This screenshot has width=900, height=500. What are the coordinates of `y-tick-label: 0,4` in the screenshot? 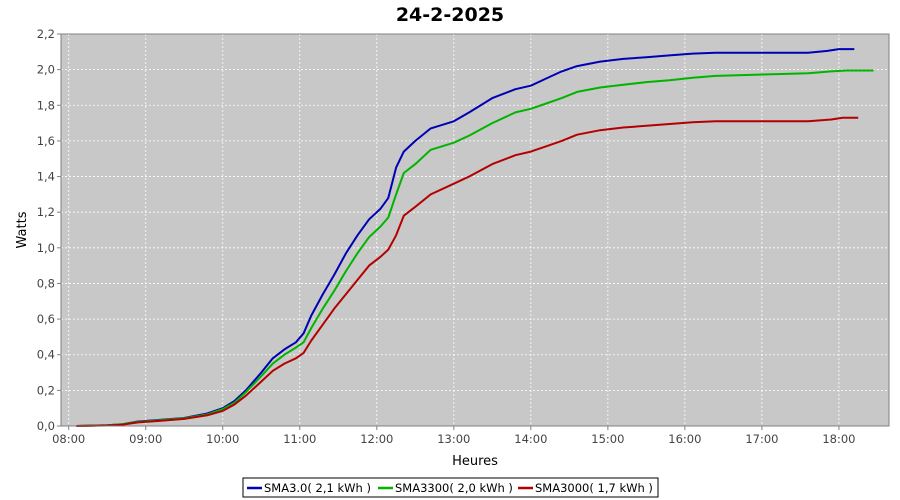 It's located at (46, 355).